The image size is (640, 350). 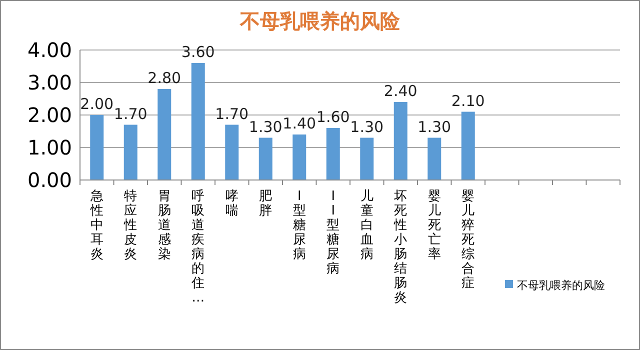 I want to click on x-tick-label: 特应性皮炎, so click(x=130, y=225).